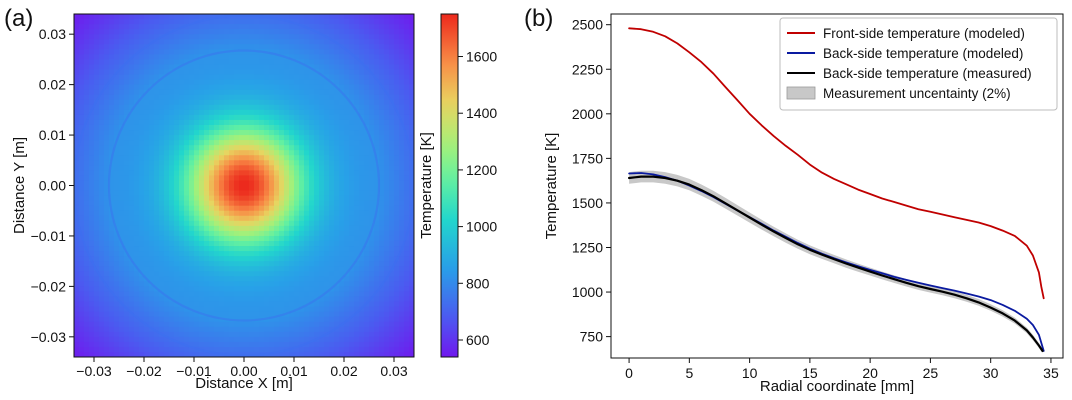 The image size is (1072, 400). Describe the element at coordinates (49, 236) in the screenshot. I see `heatmap-y-tick-label: −0.01` at that location.